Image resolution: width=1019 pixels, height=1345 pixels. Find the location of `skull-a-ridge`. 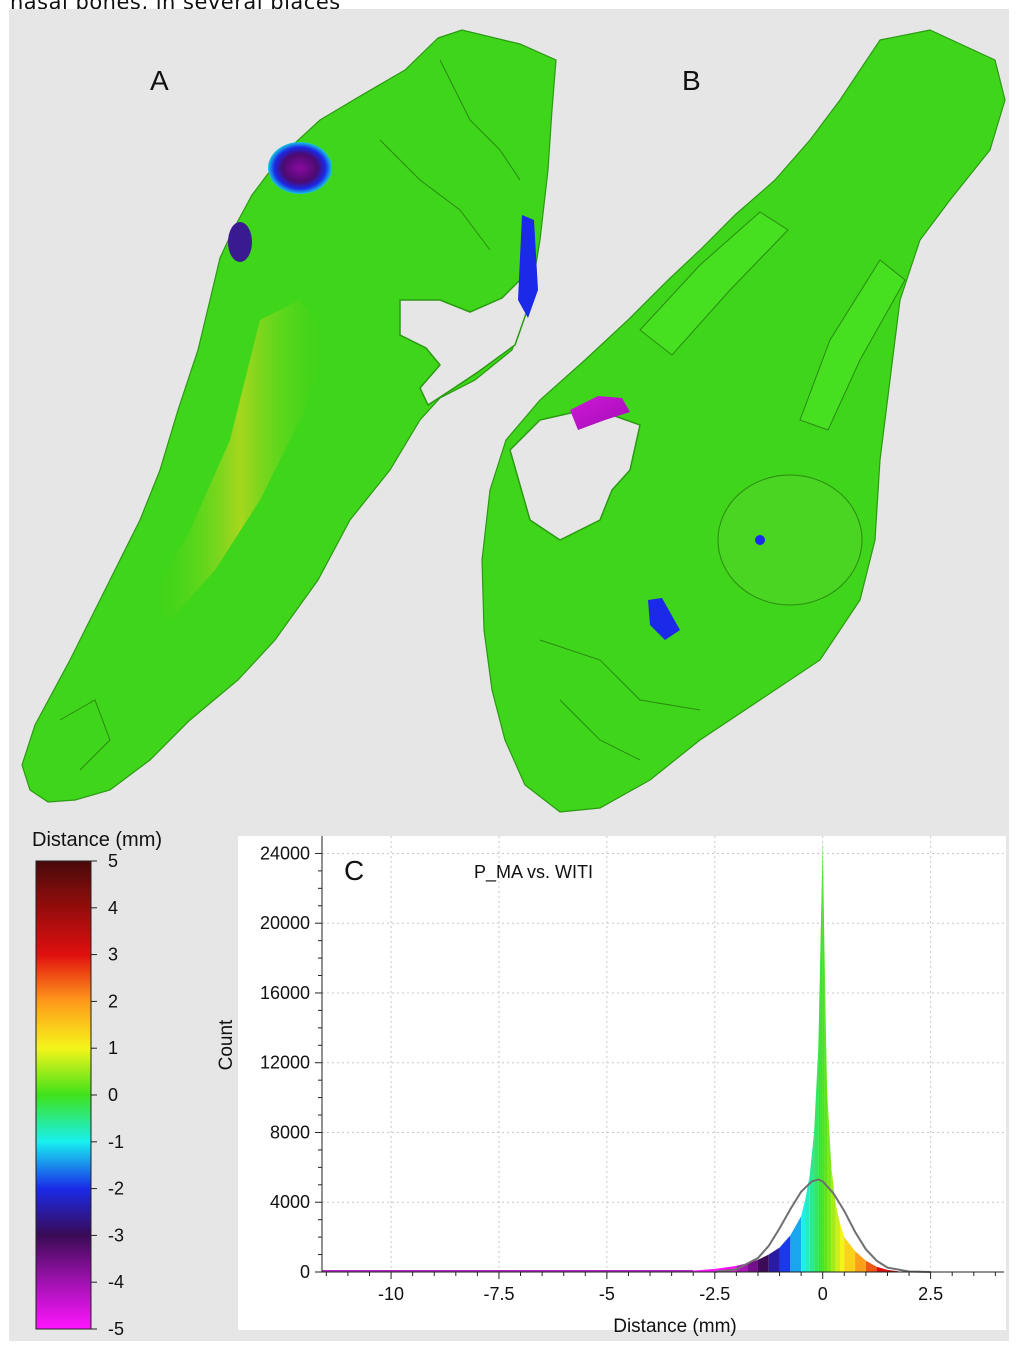

skull-a-ridge is located at coordinates (240, 460).